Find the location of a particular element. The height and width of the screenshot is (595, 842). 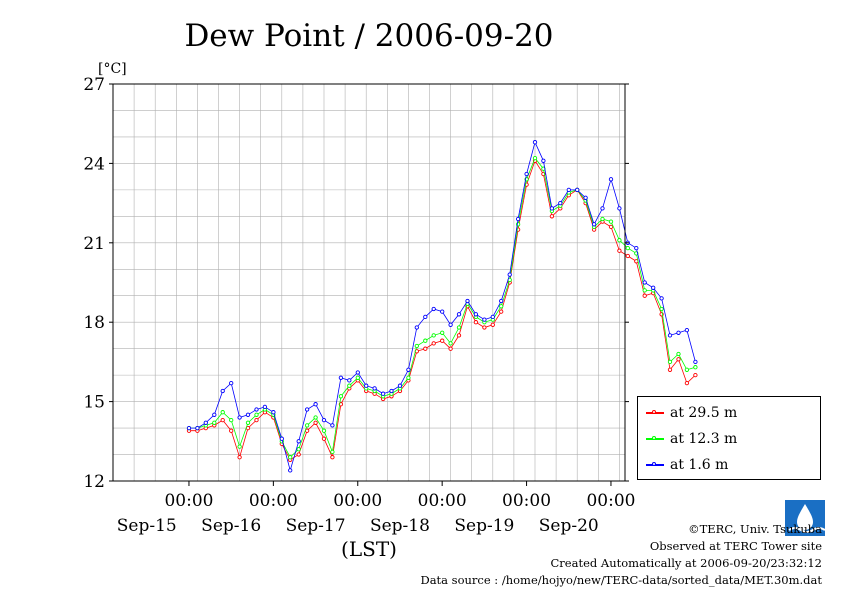

legend-label: at 29.5 m is located at coordinates (704, 413).